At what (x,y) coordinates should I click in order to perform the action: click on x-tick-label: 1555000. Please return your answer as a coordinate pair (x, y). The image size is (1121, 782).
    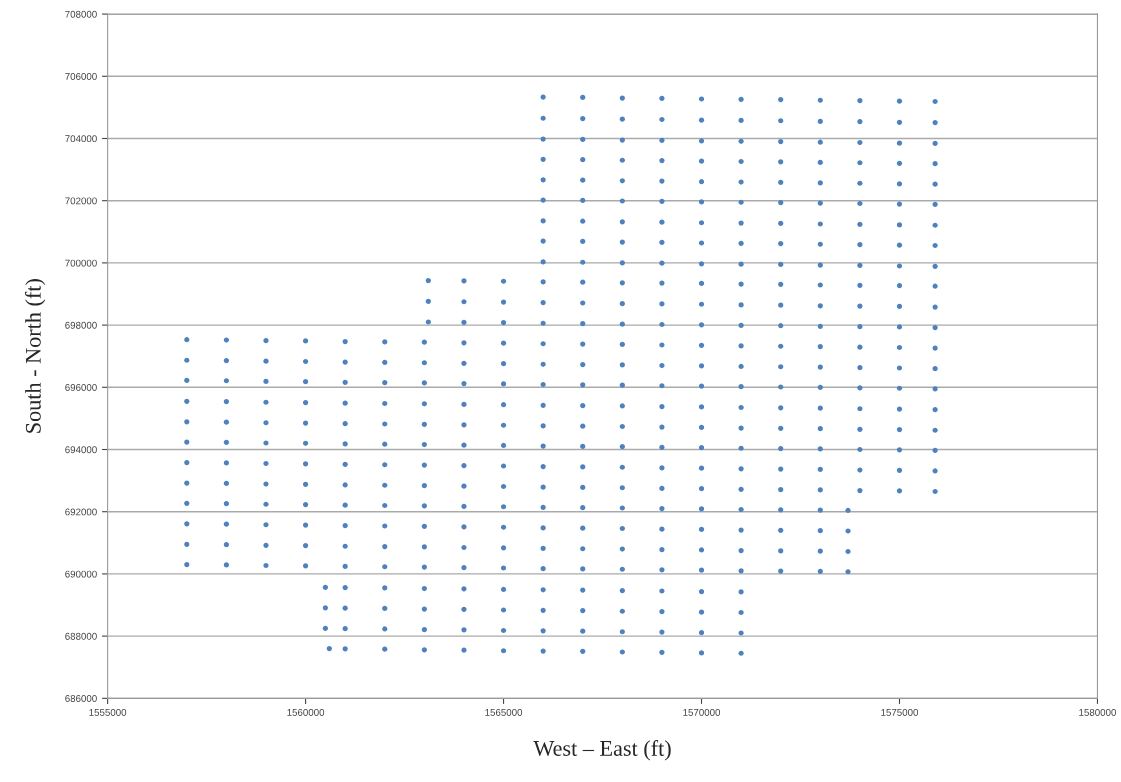
    Looking at the image, I should click on (108, 712).